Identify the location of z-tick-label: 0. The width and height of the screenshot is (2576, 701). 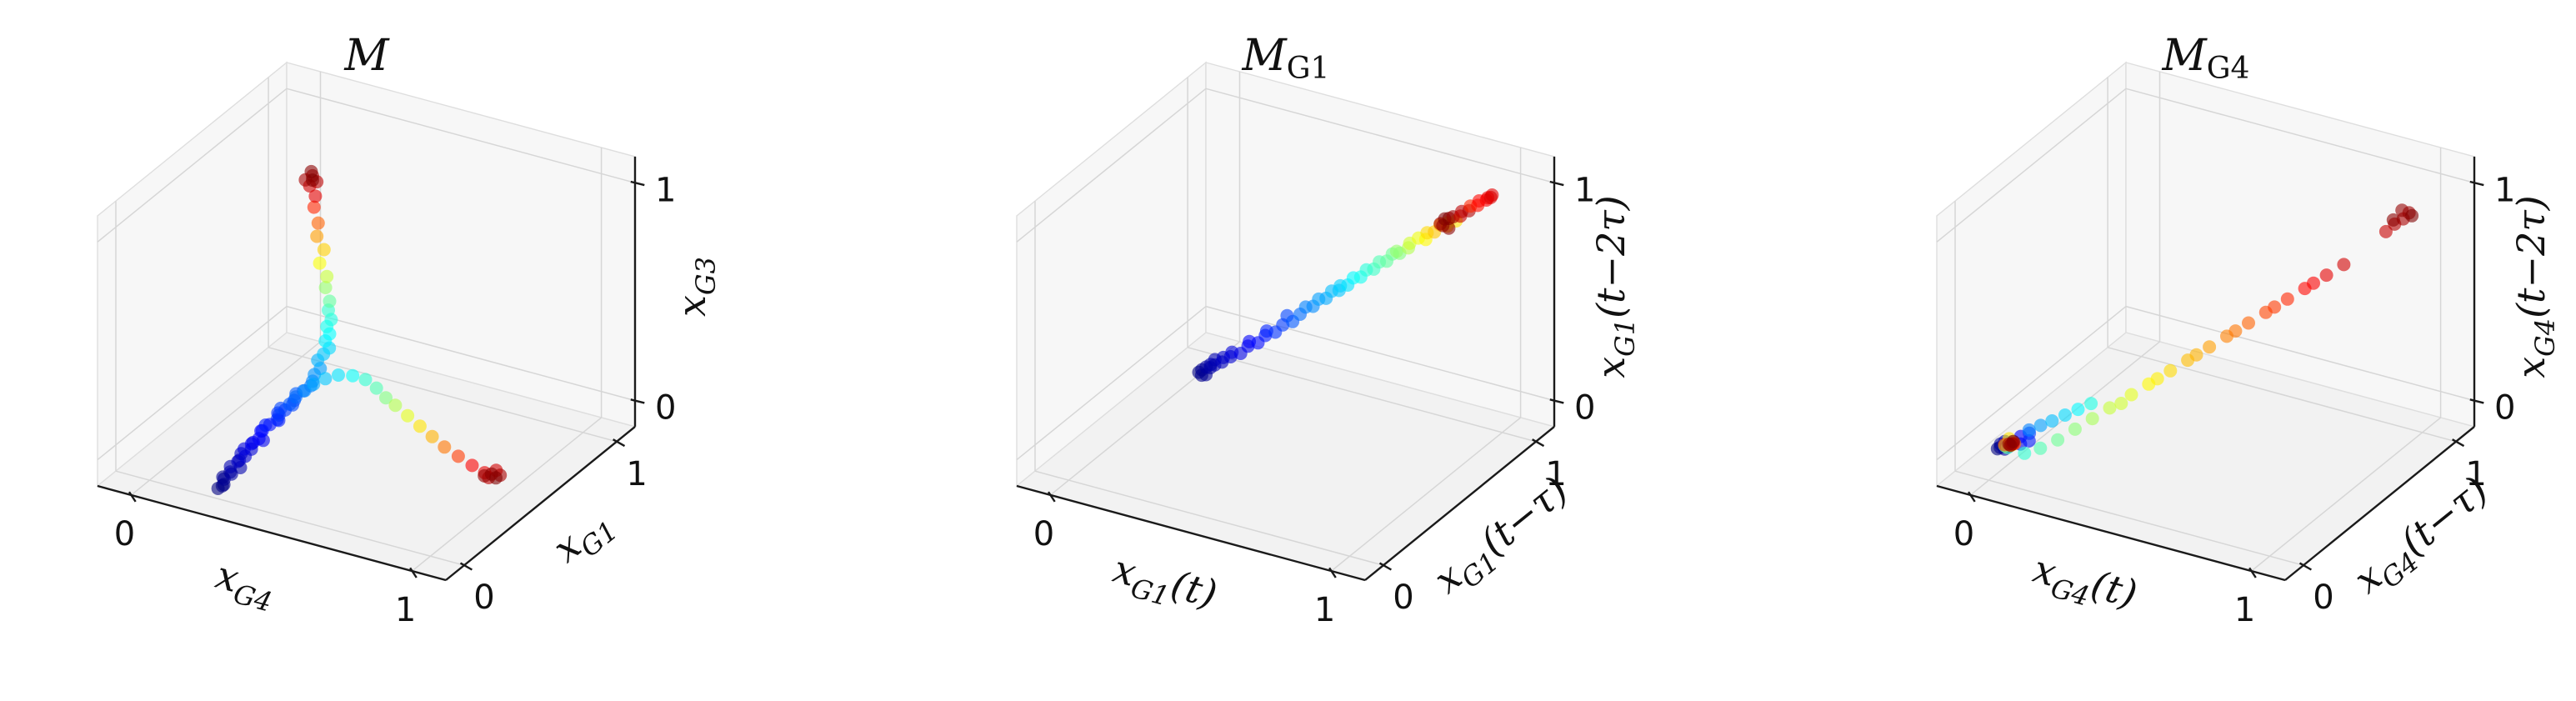
(666, 408).